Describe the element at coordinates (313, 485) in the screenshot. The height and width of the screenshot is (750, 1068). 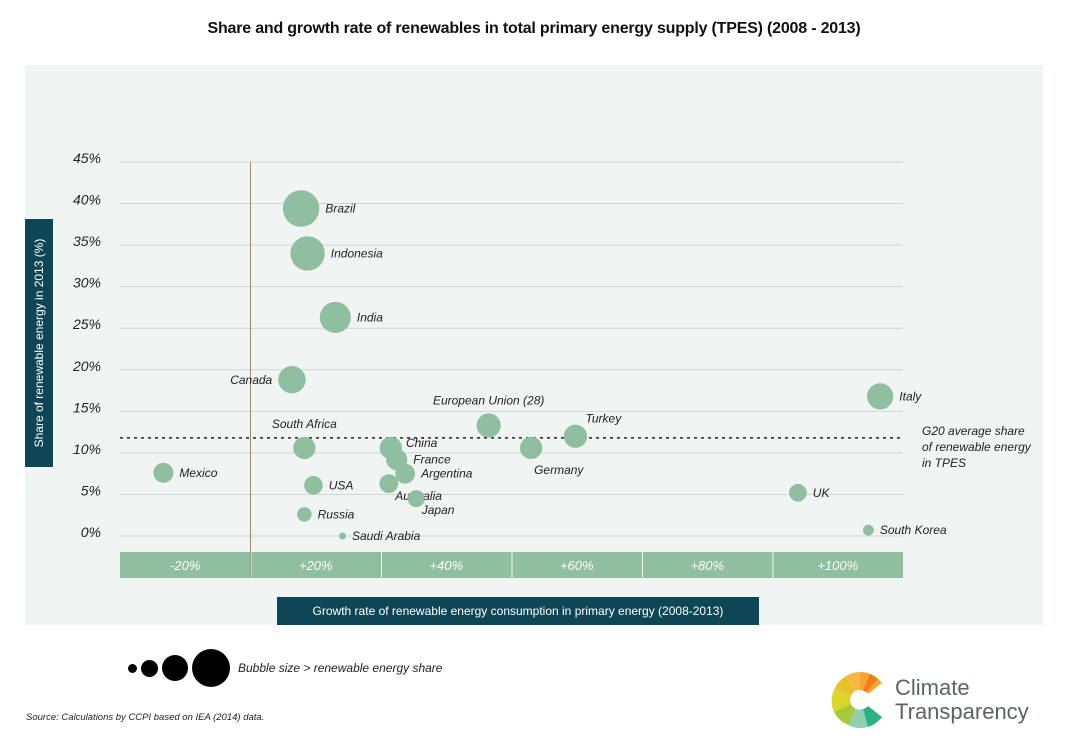
I see `bubble-usa` at that location.